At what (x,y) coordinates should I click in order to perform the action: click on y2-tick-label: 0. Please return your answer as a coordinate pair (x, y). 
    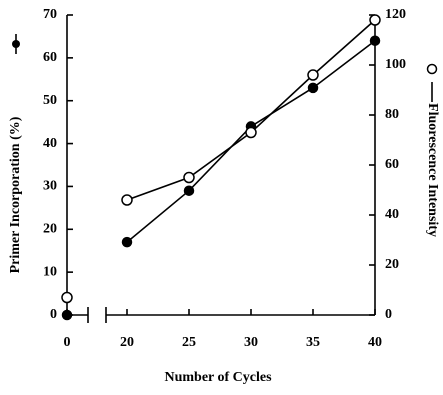
    Looking at the image, I should click on (388, 314).